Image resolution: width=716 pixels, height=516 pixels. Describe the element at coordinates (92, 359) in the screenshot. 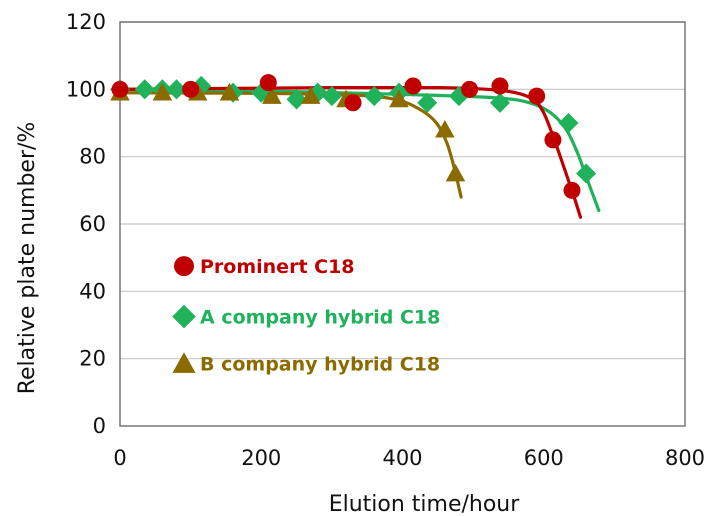

I see `y-tick-label: 20` at that location.